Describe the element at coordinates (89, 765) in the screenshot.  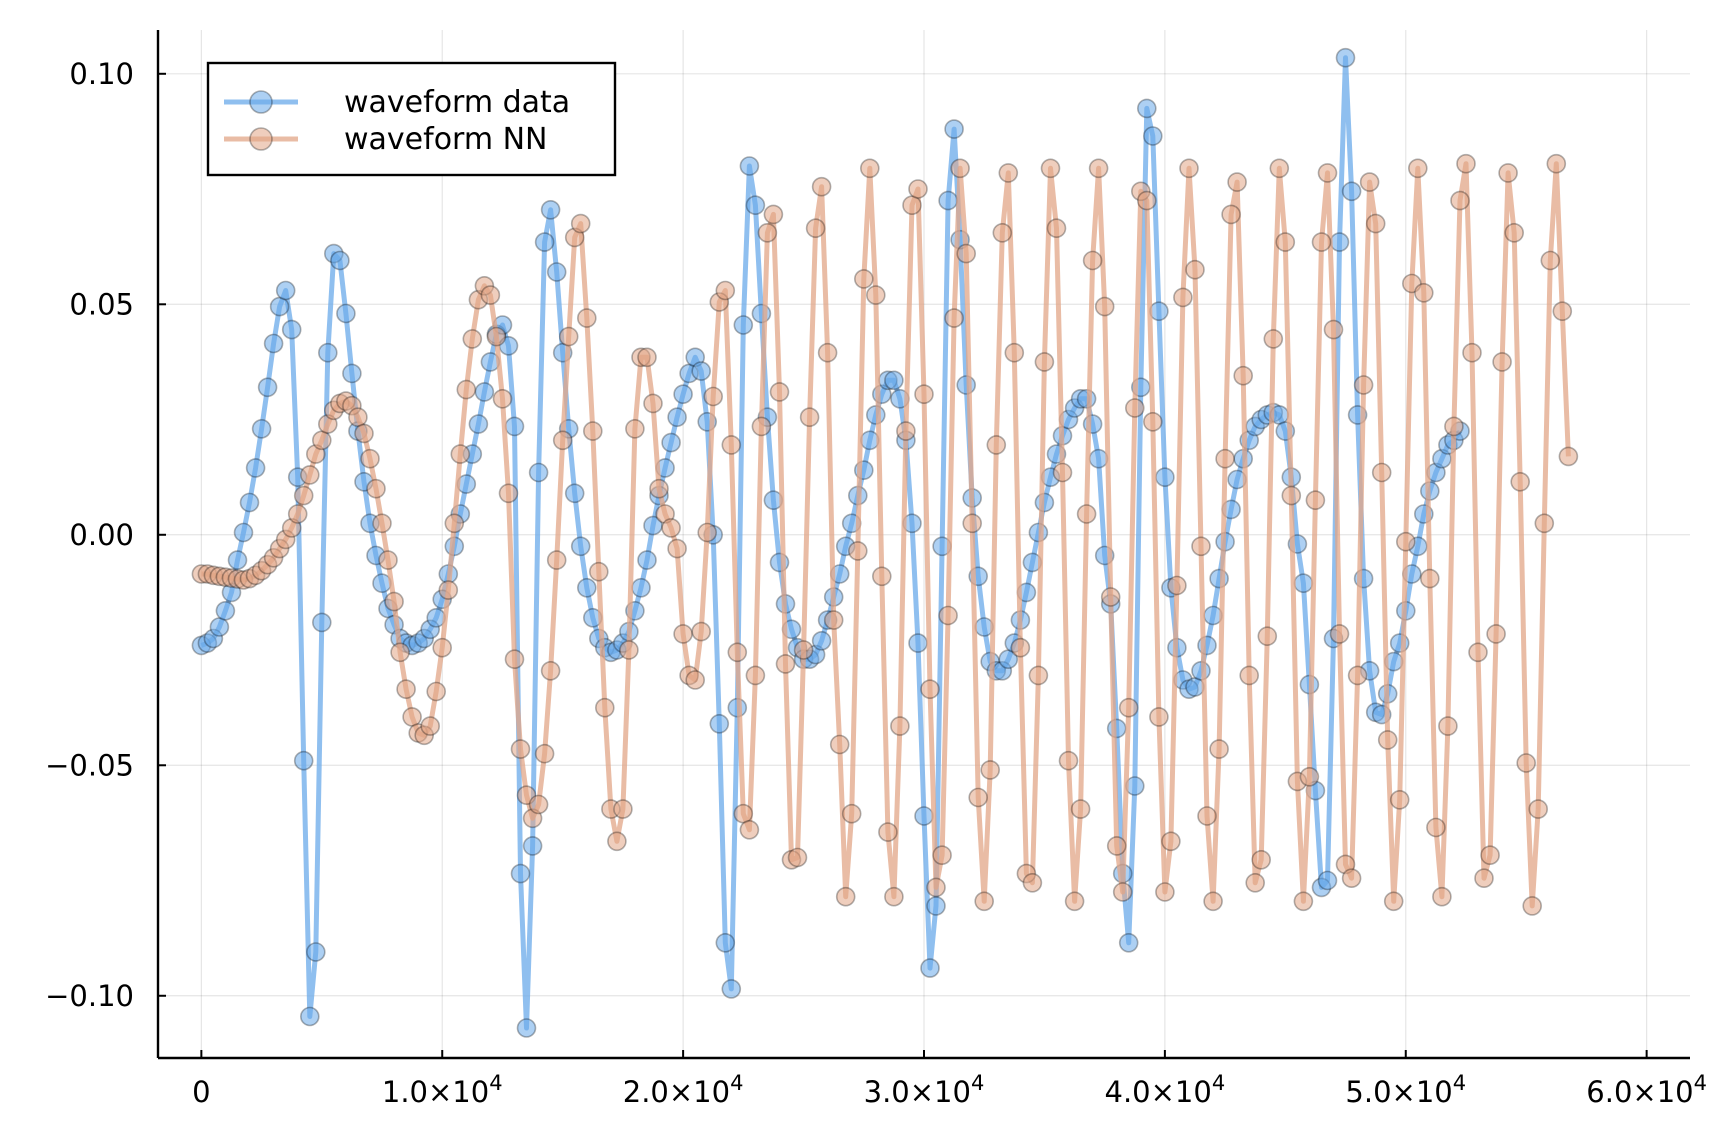
I see `y-tick-label: −0.05` at that location.